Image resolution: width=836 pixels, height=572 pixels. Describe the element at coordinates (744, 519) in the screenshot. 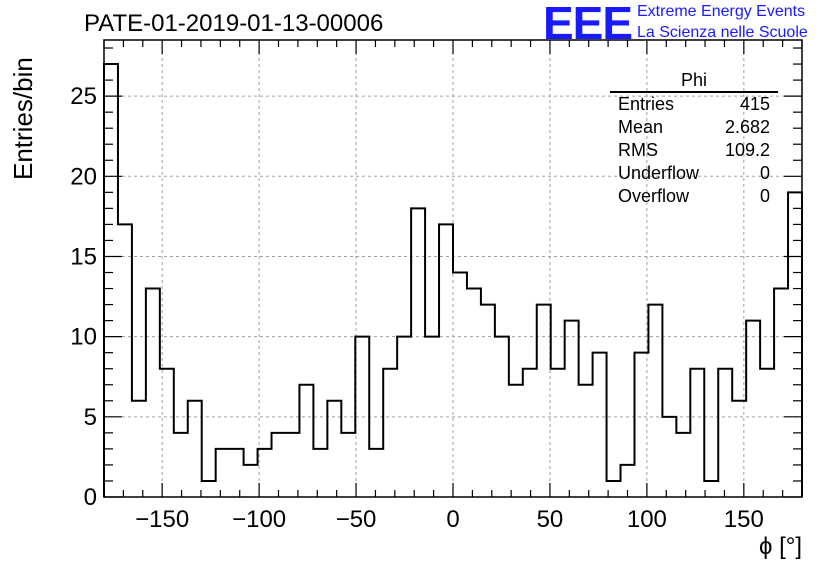

I see `x-tick-label: 150` at that location.